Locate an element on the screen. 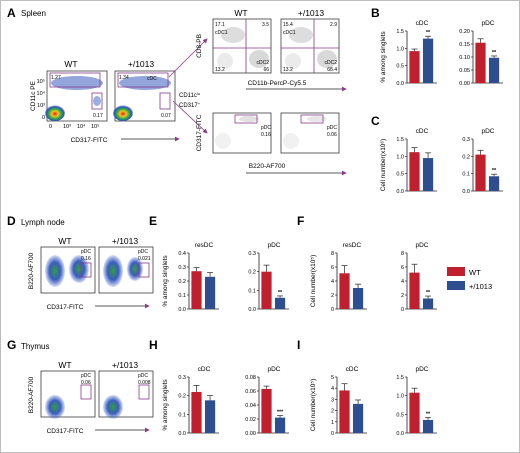 Image resolution: width=520 pixels, height=453 pixels. panel-label-c: C is located at coordinates (375, 121).